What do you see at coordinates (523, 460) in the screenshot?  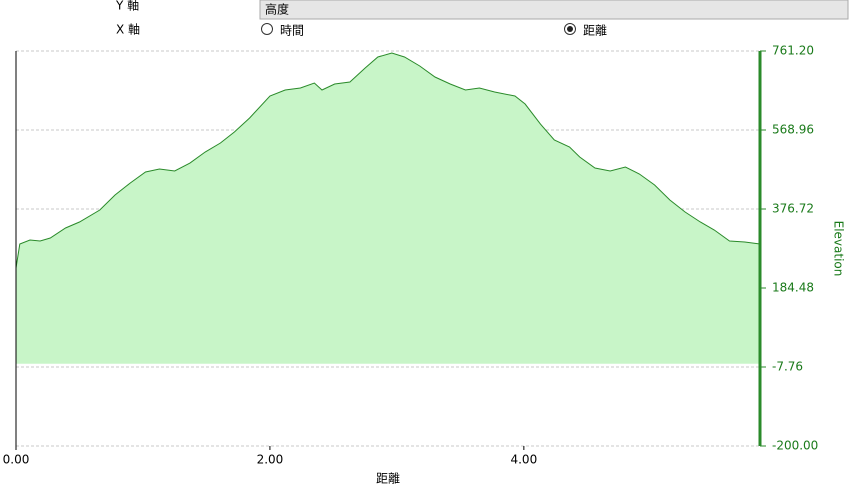 I see `x-tick-label: 4.00` at bounding box center [523, 460].